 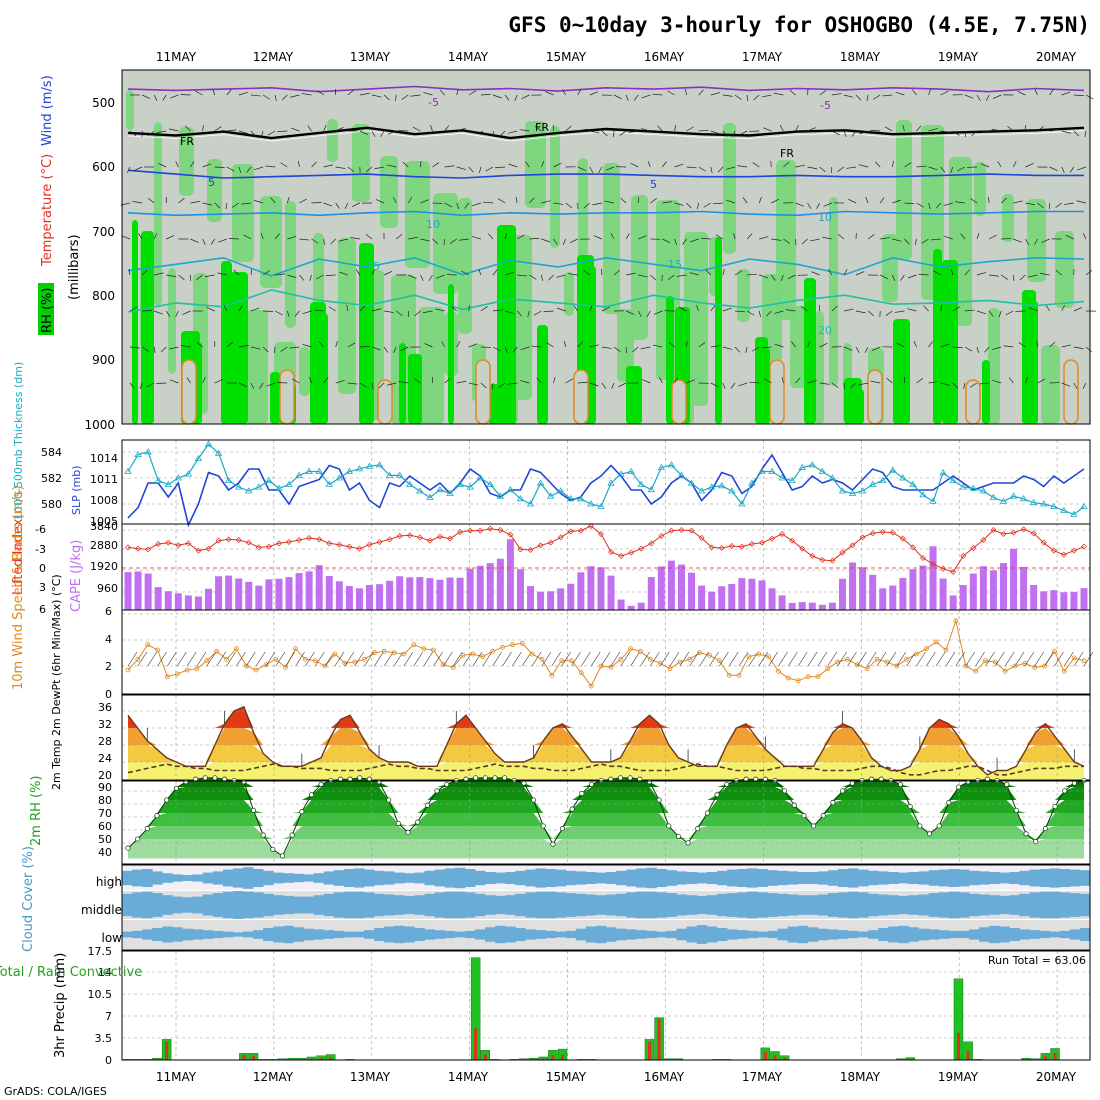 What do you see at coordinates (605, 769) in the screenshot?
I see `dewpoint-line` at bounding box center [605, 769].